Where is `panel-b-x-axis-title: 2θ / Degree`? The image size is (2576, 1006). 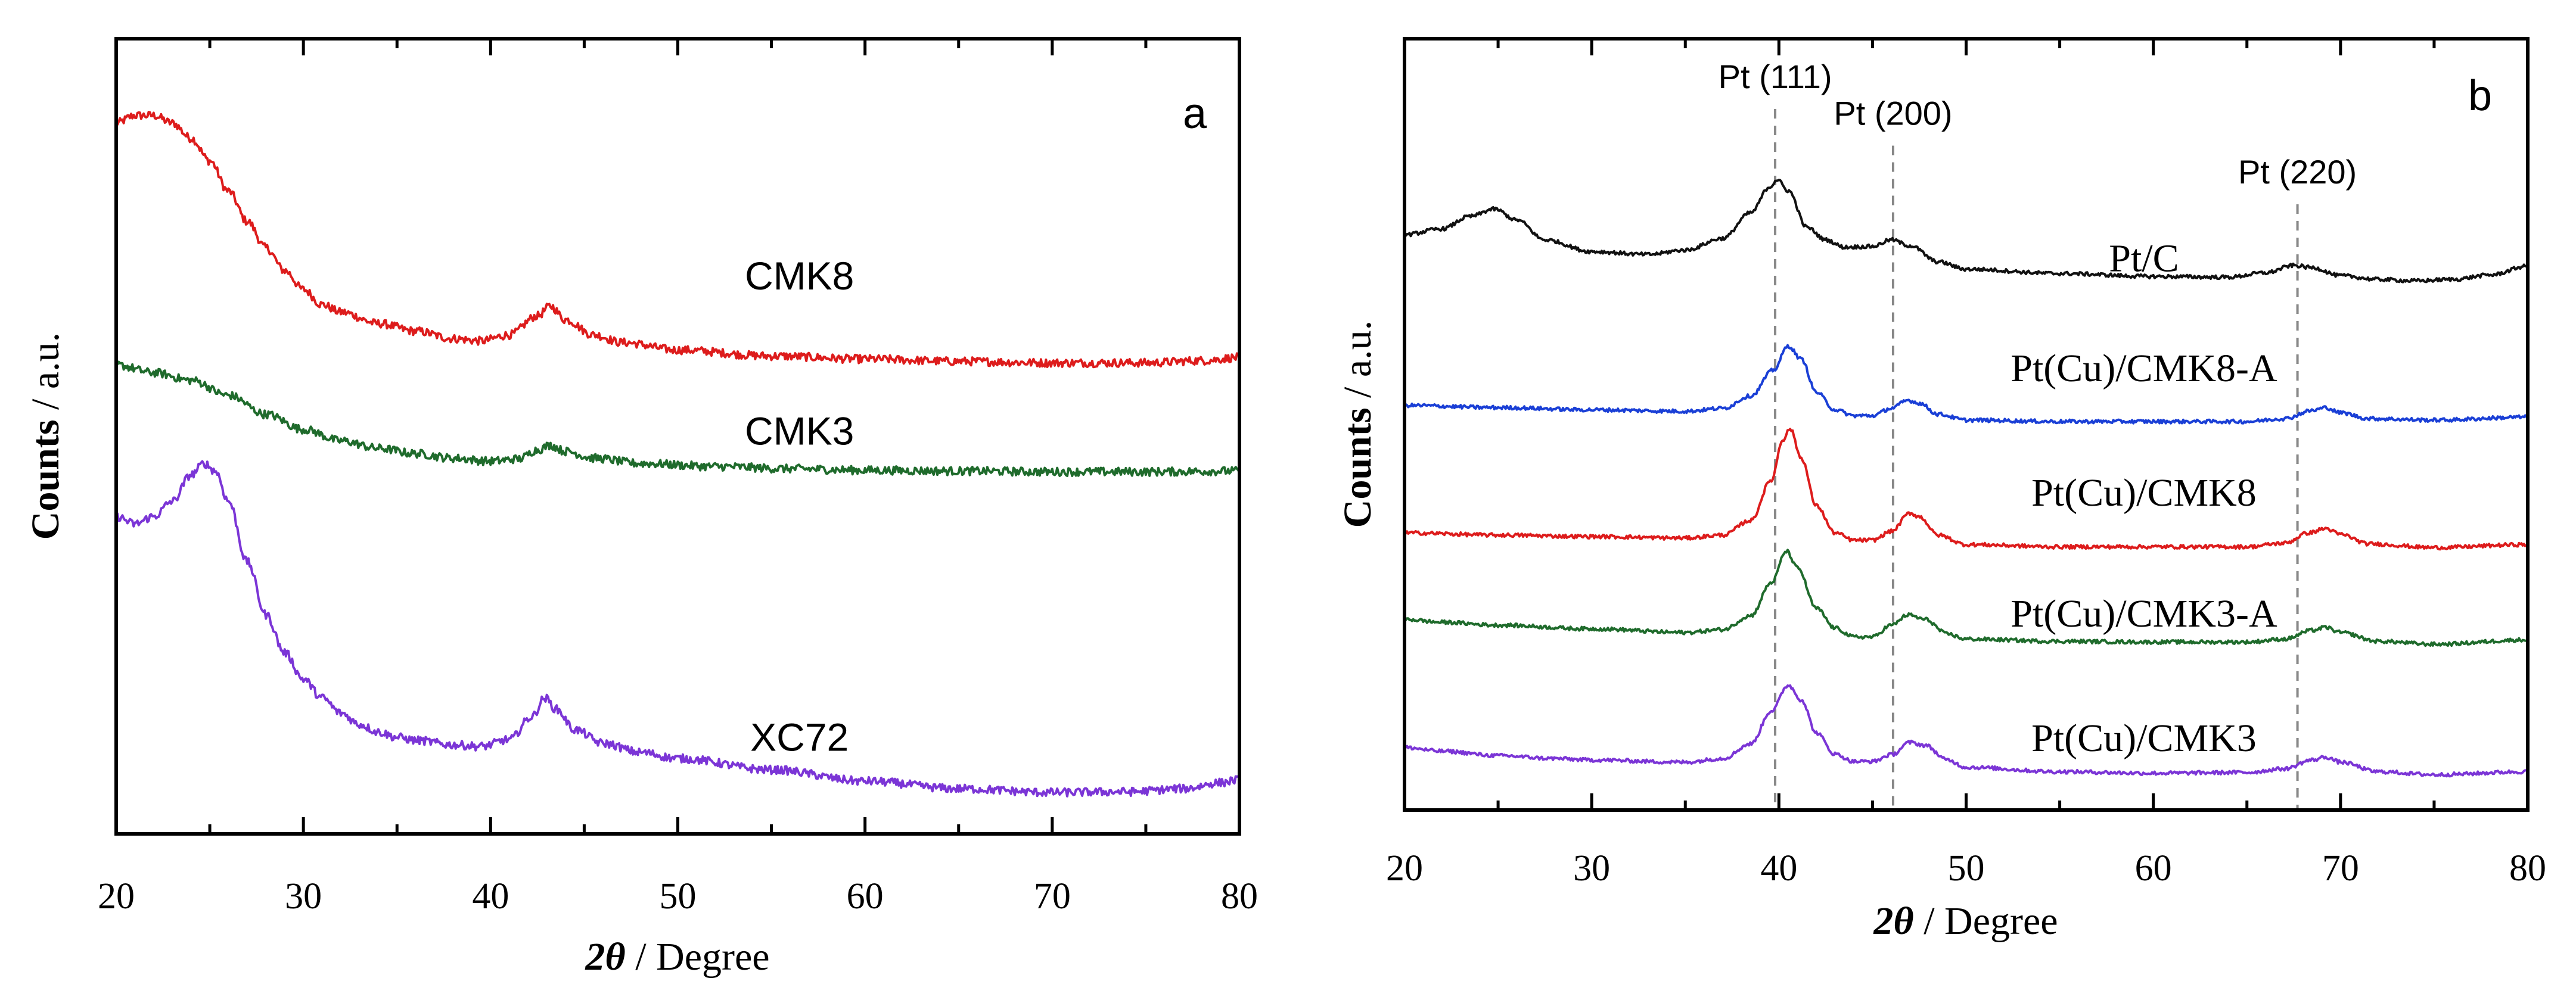
panel-b-x-axis-title: 2θ / Degree is located at coordinates (1965, 921).